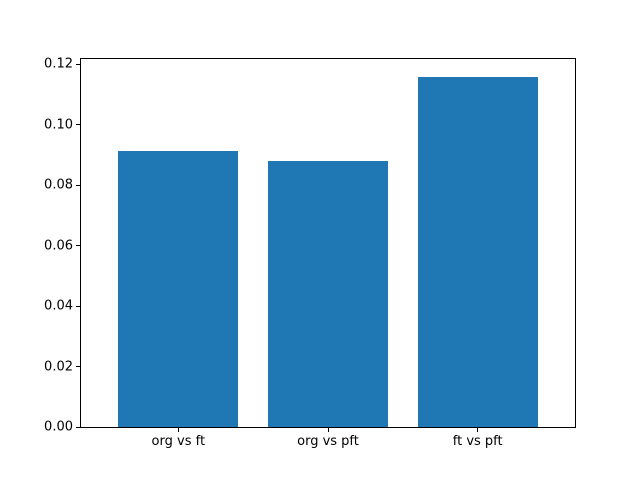 The image size is (640, 480). I want to click on y-axis-tick-label: 0.10, so click(58, 125).